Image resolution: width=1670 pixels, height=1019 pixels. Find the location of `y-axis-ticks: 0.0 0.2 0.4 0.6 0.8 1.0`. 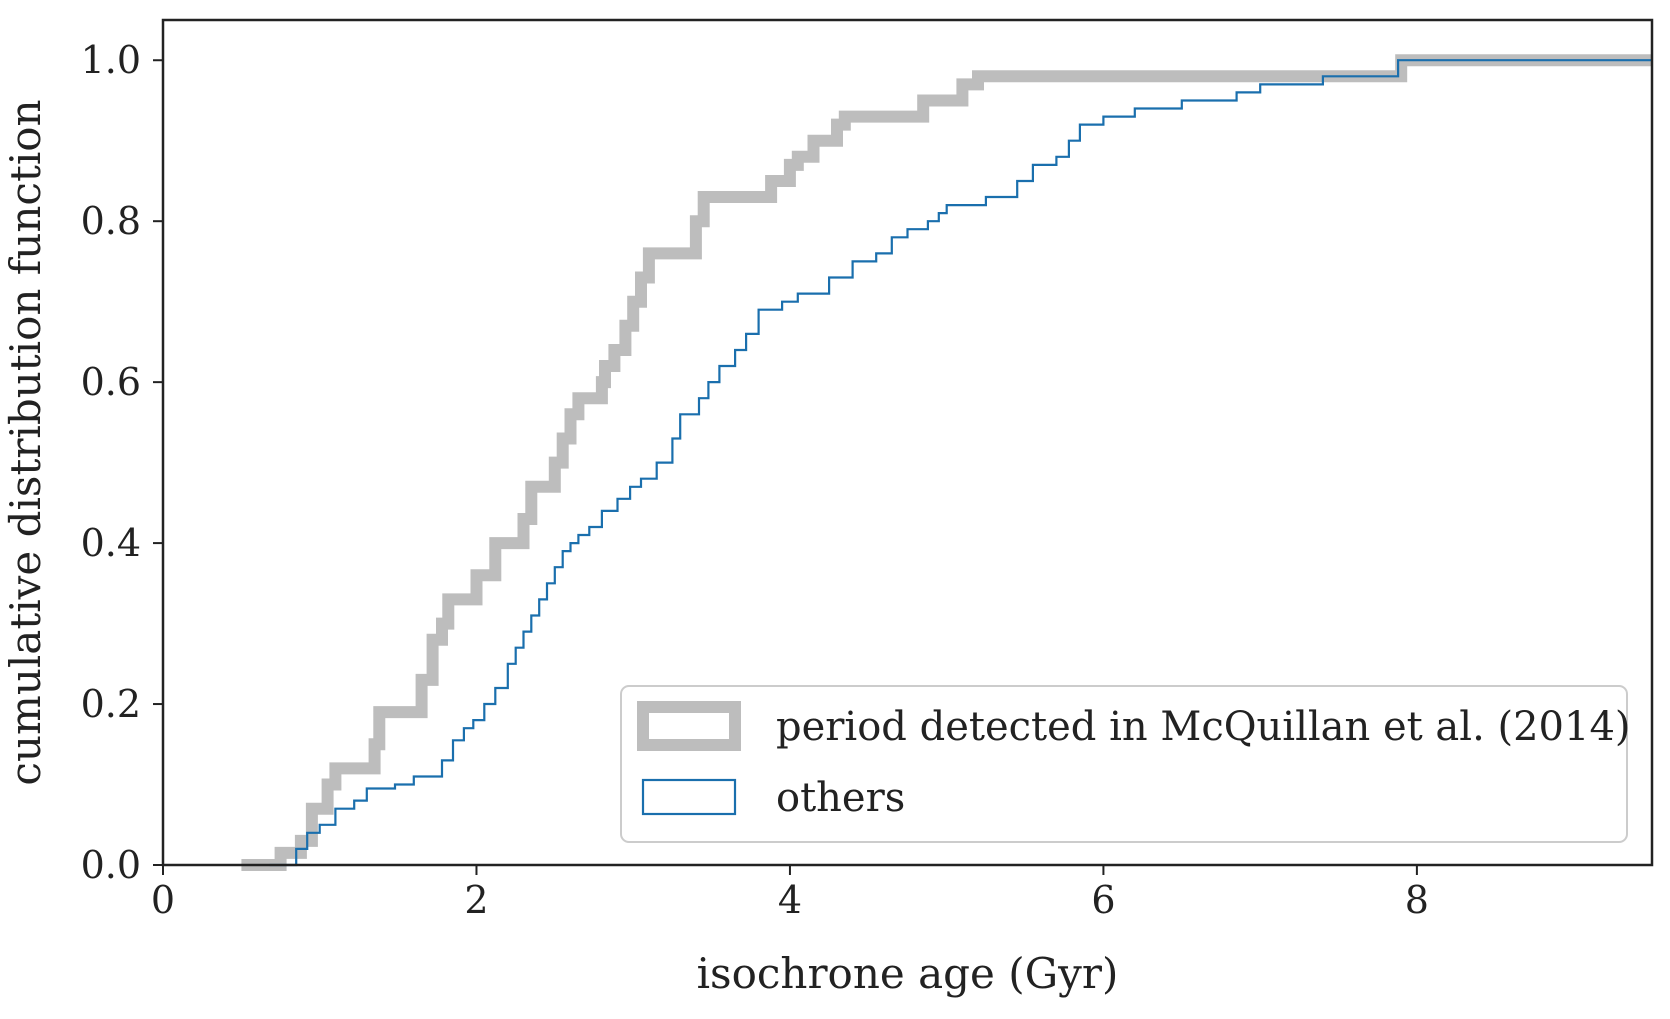

y-axis-ticks: 0.0 0.2 0.4 0.6 0.8 1.0 is located at coordinates (122, 462).